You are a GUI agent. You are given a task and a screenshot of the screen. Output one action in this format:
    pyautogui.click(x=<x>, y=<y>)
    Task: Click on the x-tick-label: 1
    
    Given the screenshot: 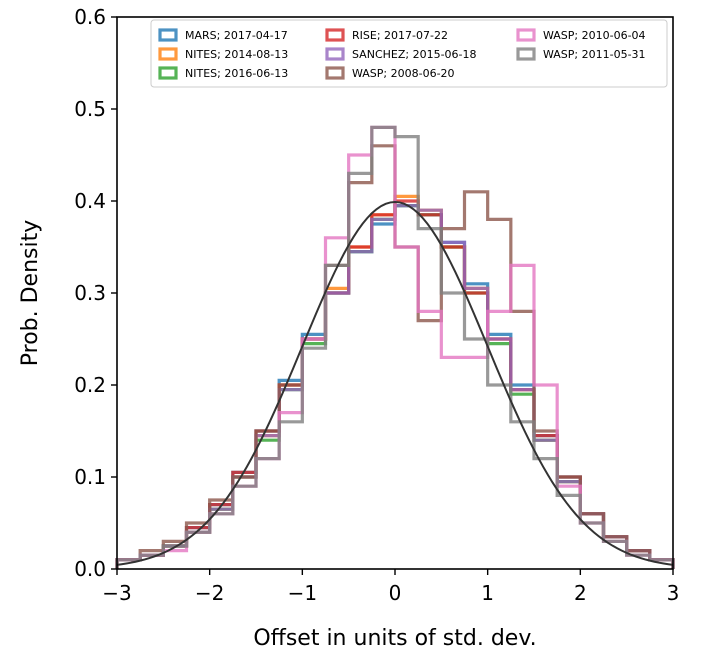 What is the action you would take?
    pyautogui.click(x=487, y=593)
    